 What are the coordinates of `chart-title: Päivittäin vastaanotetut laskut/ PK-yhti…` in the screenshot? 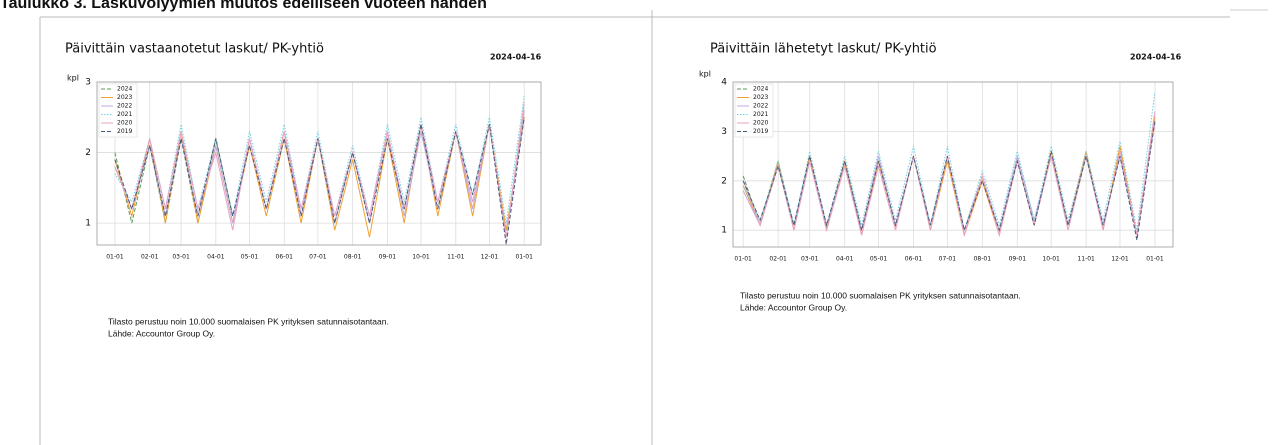 It's located at (194, 49).